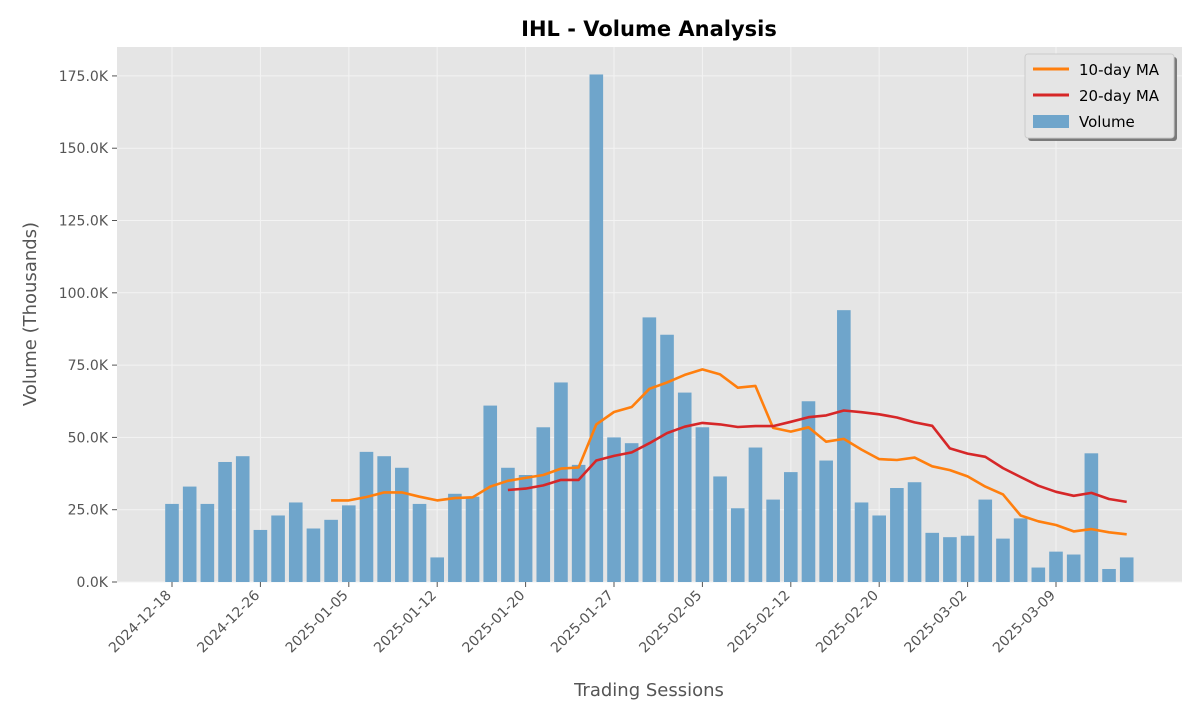 Image resolution: width=1200 pixels, height=720 pixels. Describe the element at coordinates (936, 622) in the screenshot. I see `x-tick-label: 2025-03-02` at that location.